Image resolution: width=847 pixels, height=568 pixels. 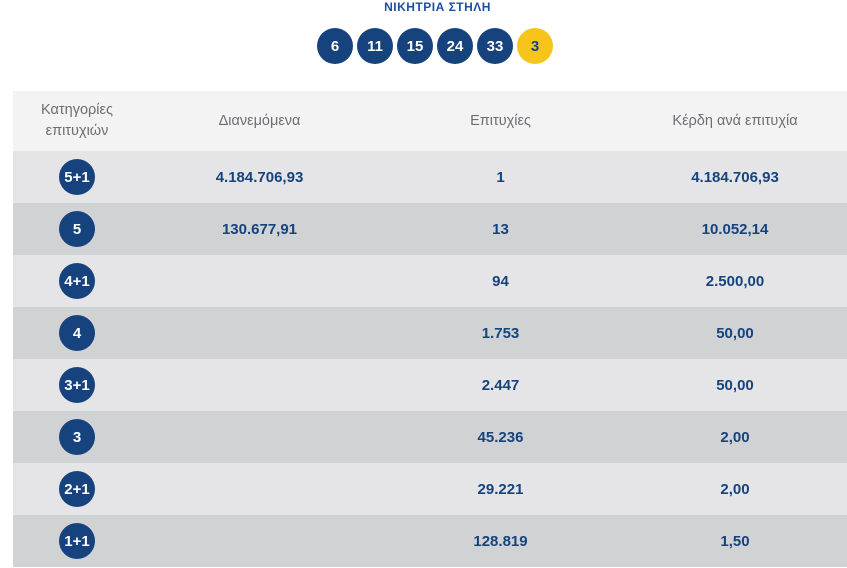 What do you see at coordinates (335, 46) in the screenshot?
I see `winning-number-ball: 6` at bounding box center [335, 46].